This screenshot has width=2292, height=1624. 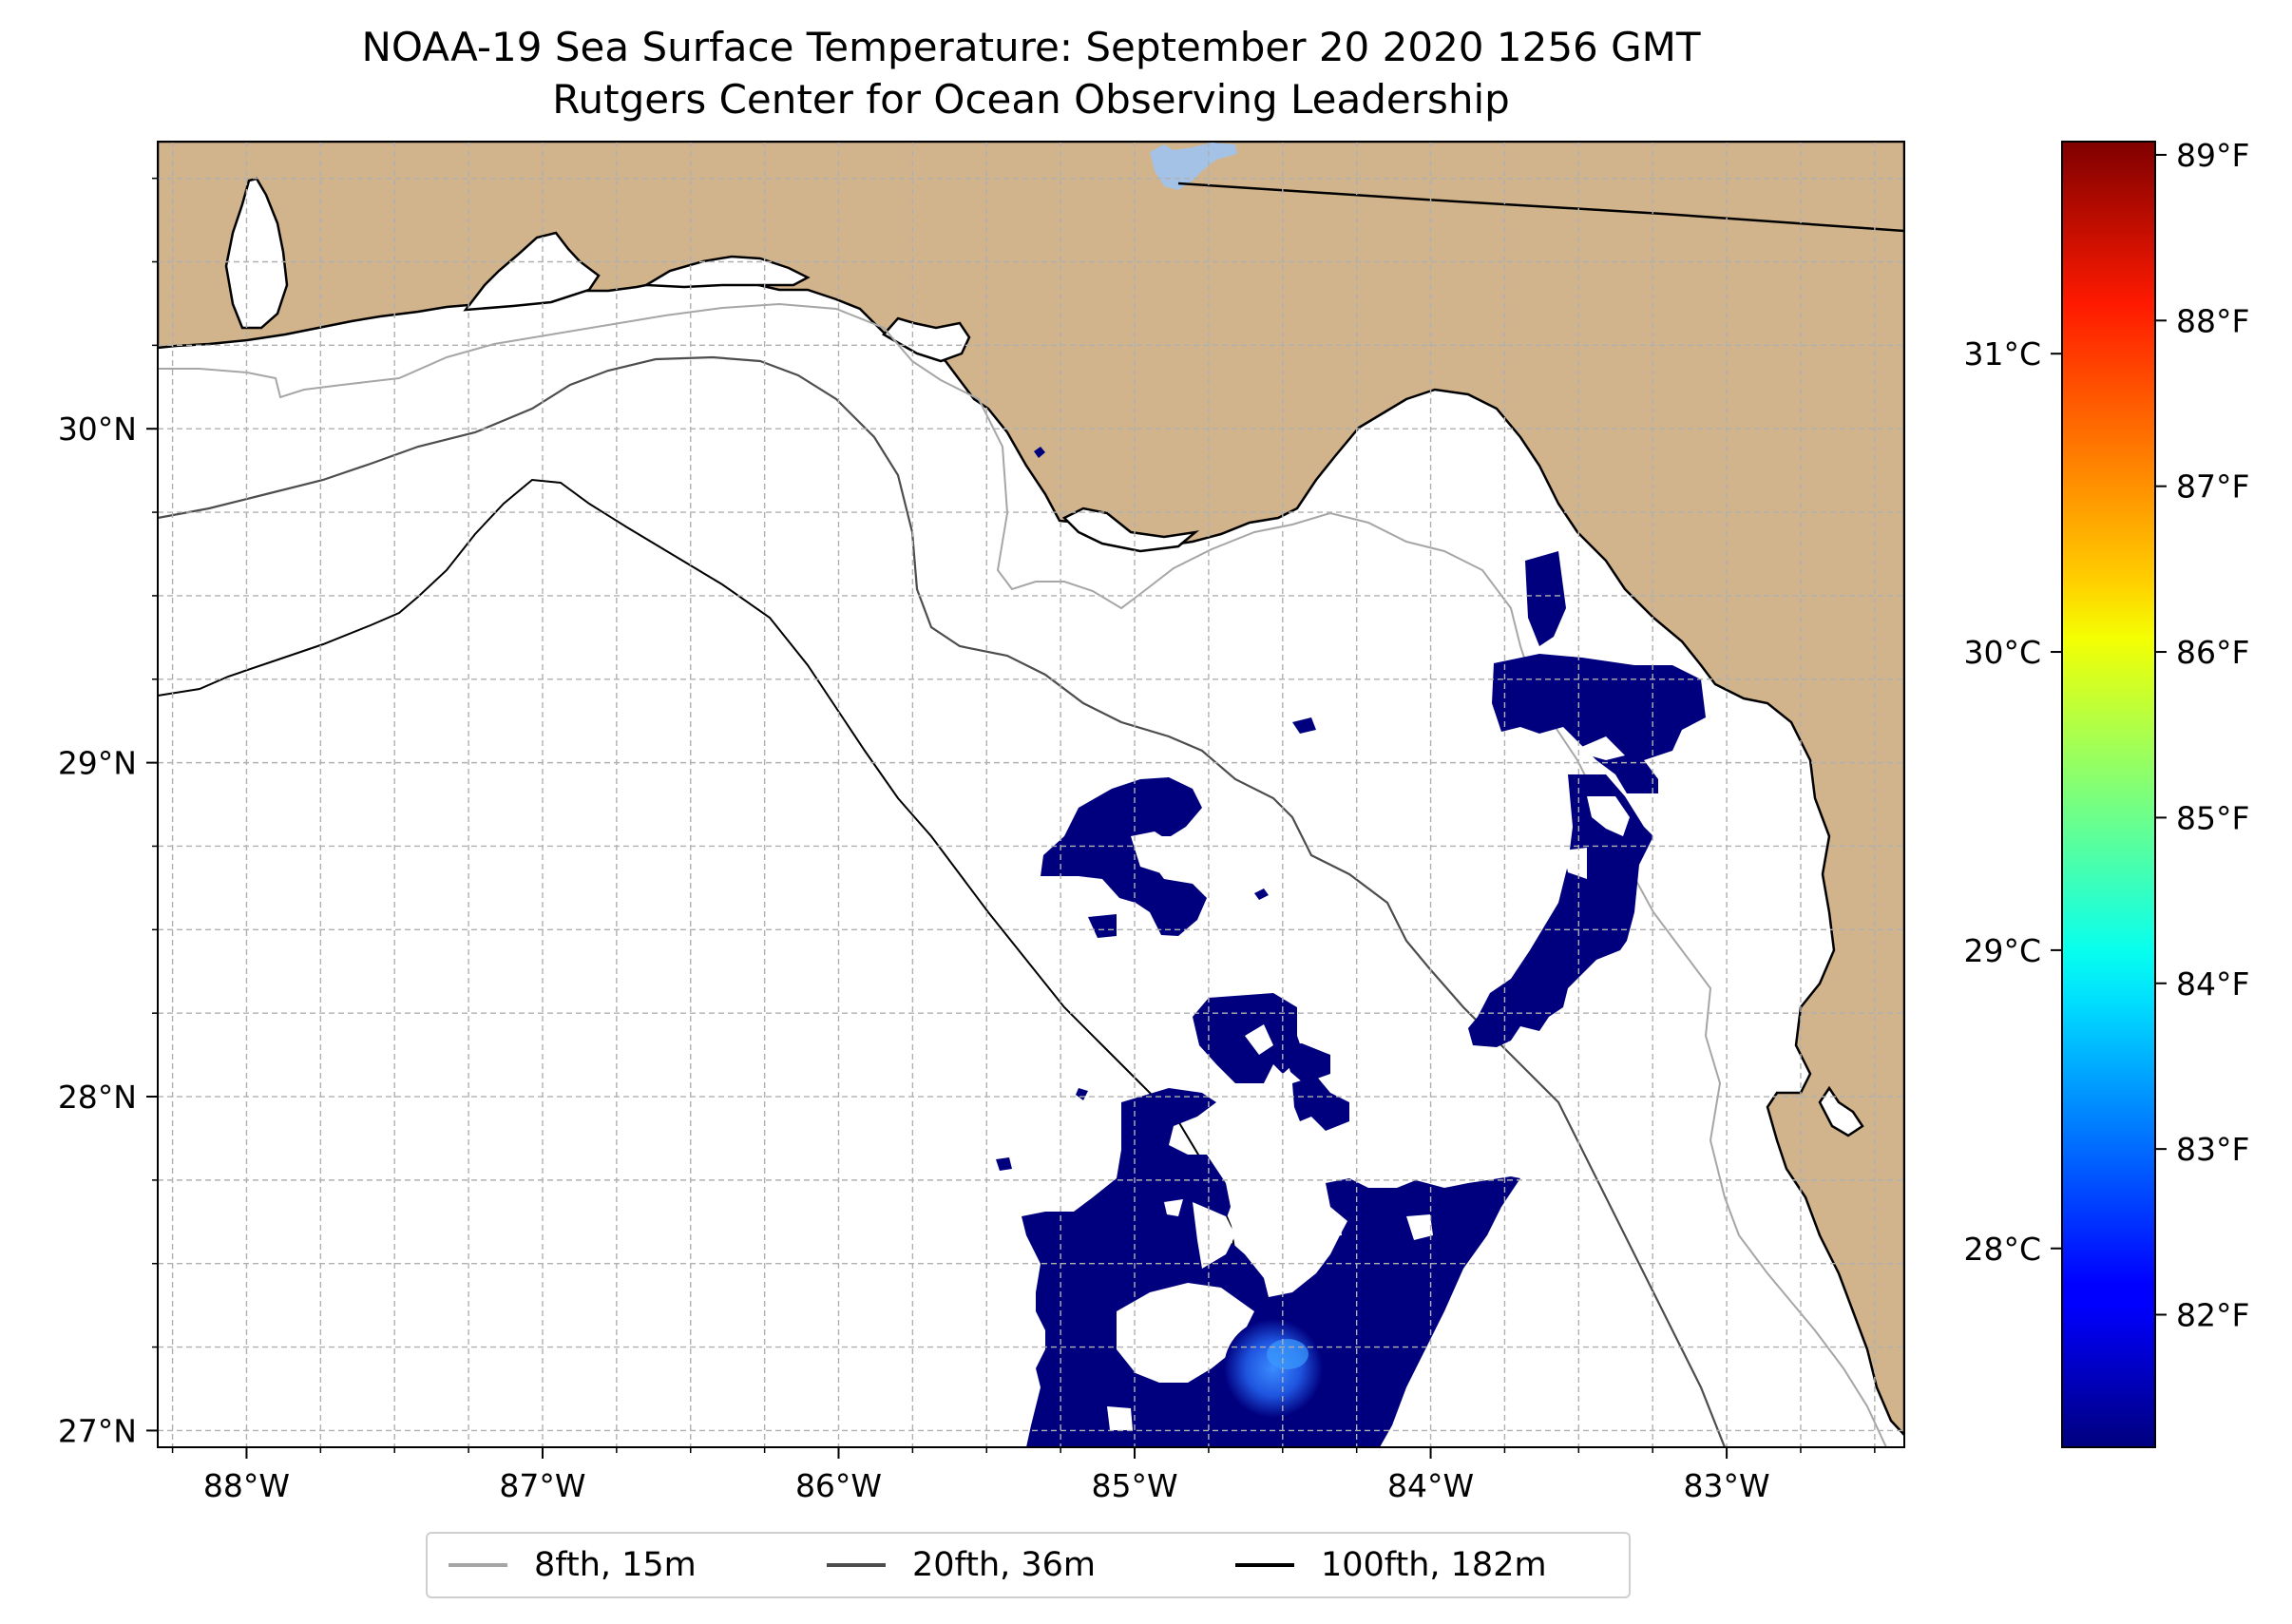 I want to click on mobile-bay, so click(x=256, y=253).